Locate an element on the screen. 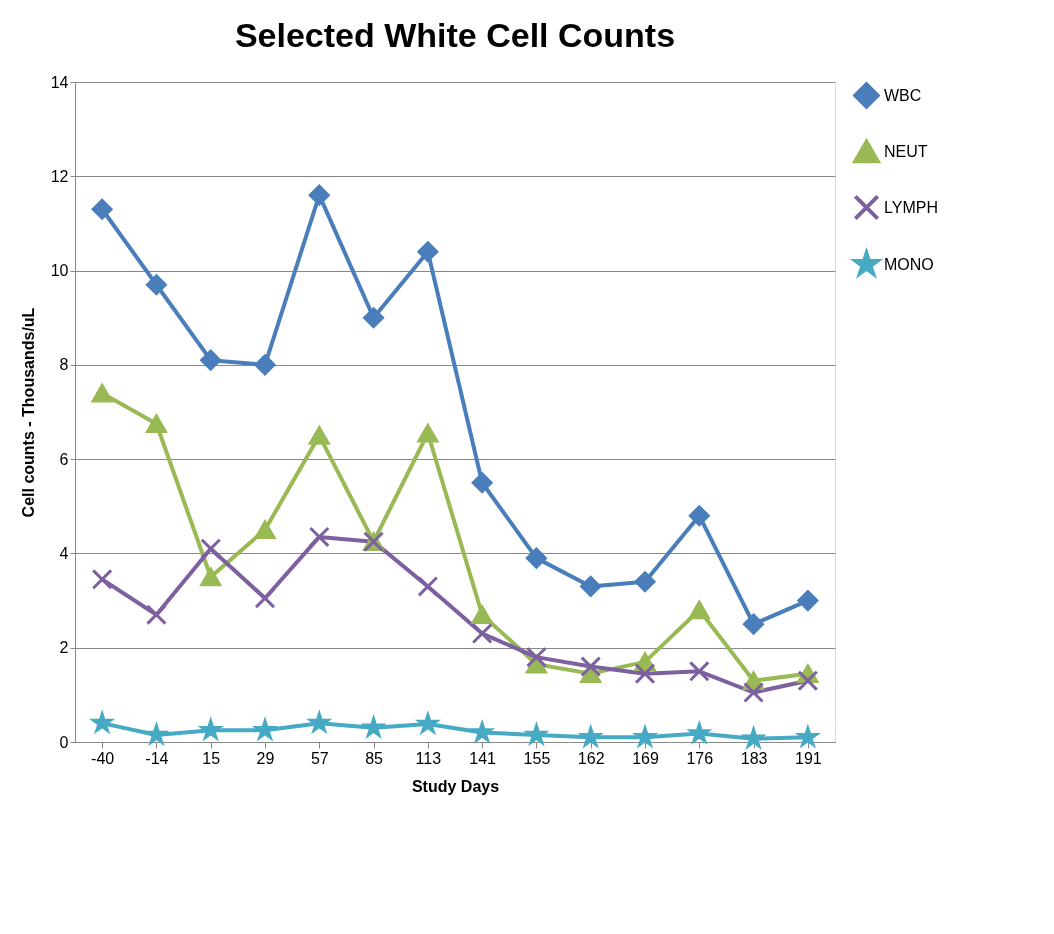  x-tick-label: 15 is located at coordinates (211, 758).